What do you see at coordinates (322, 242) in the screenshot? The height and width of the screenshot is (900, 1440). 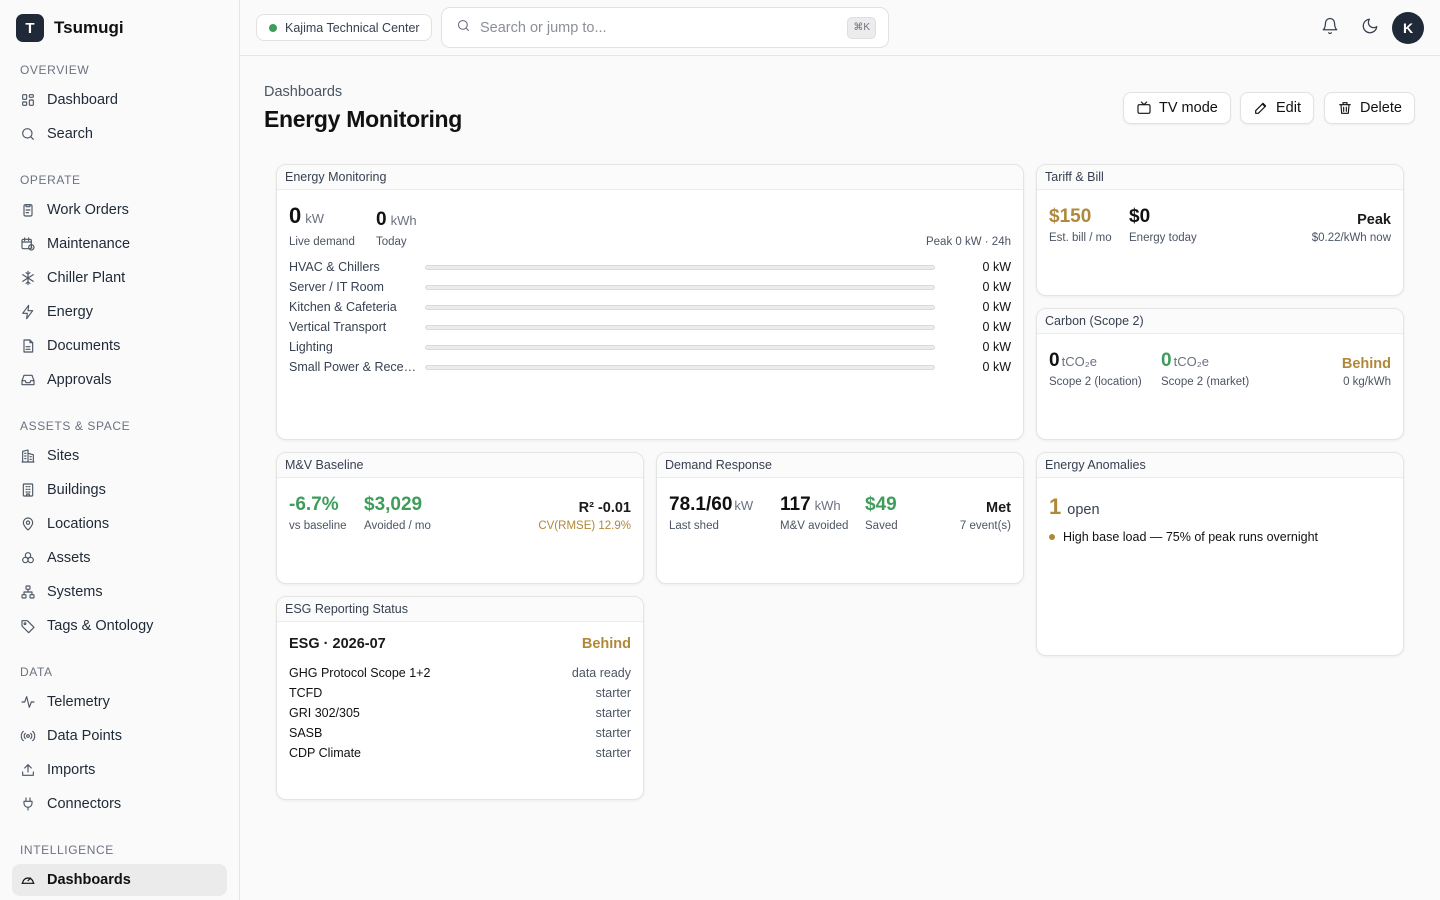 I see `live-demand-label: Live demand` at bounding box center [322, 242].